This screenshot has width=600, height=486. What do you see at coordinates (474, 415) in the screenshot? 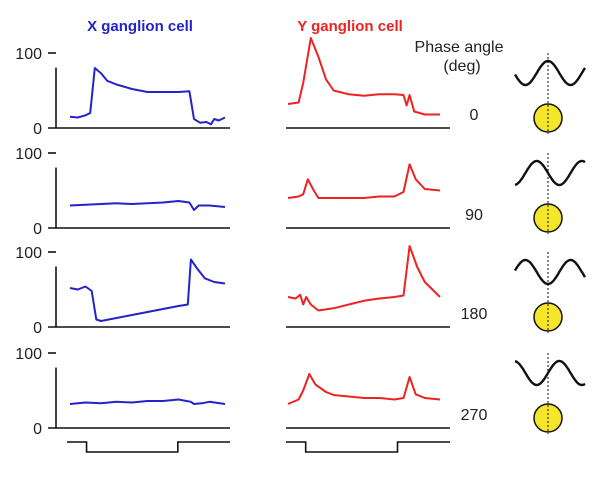
I see `phase-label: 270` at bounding box center [474, 415].